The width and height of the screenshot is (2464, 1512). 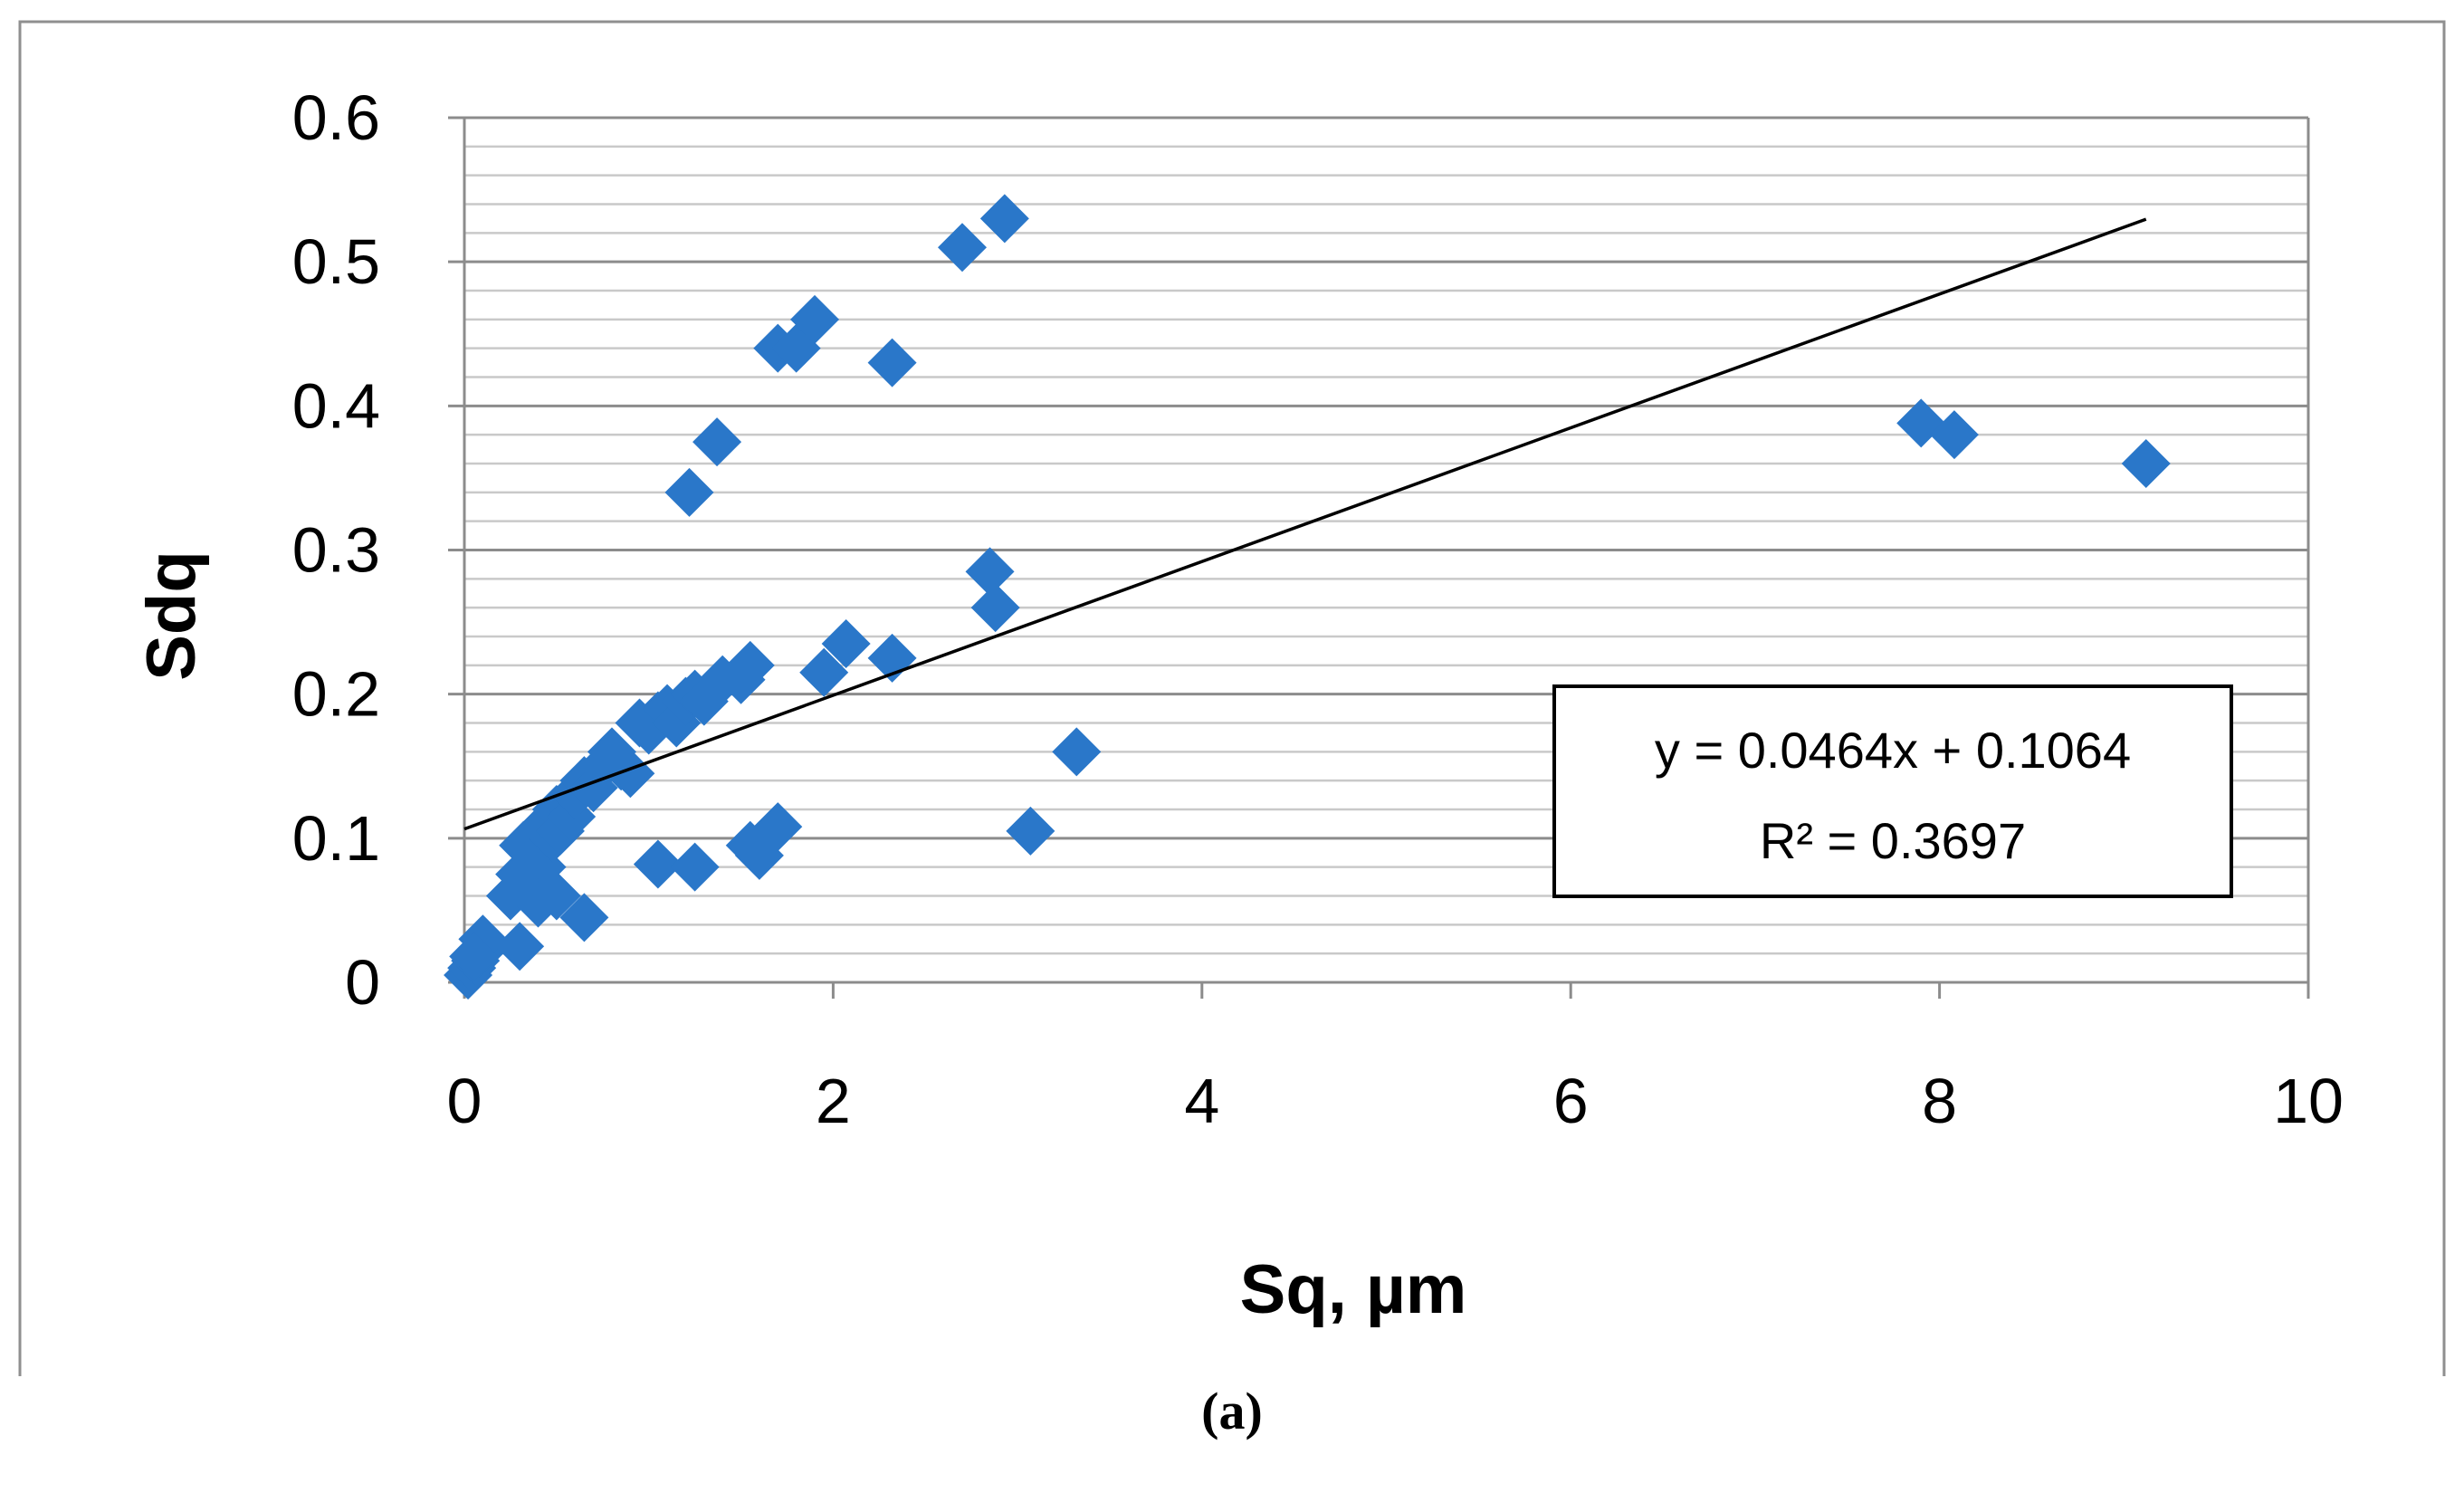 I want to click on r-squared-text: R² = 0.3697, so click(x=1893, y=840).